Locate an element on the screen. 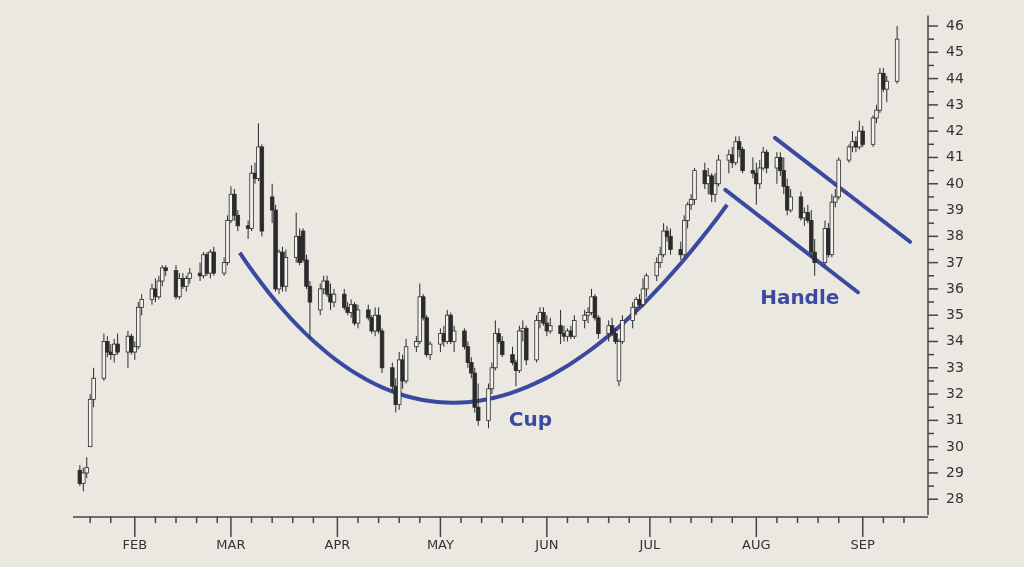 The width and height of the screenshot is (1024, 567). y-tick-label: 41 is located at coordinates (955, 156).